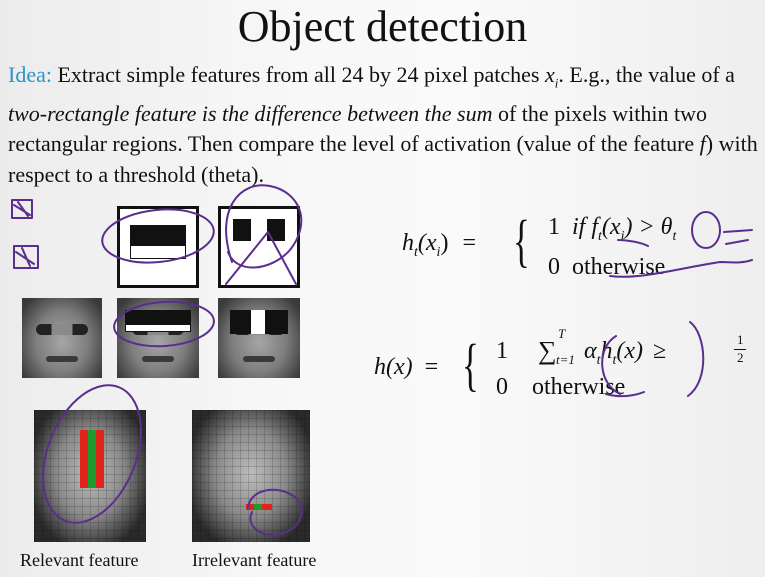  I want to click on eq2-case2-val: 0, so click(502, 387).